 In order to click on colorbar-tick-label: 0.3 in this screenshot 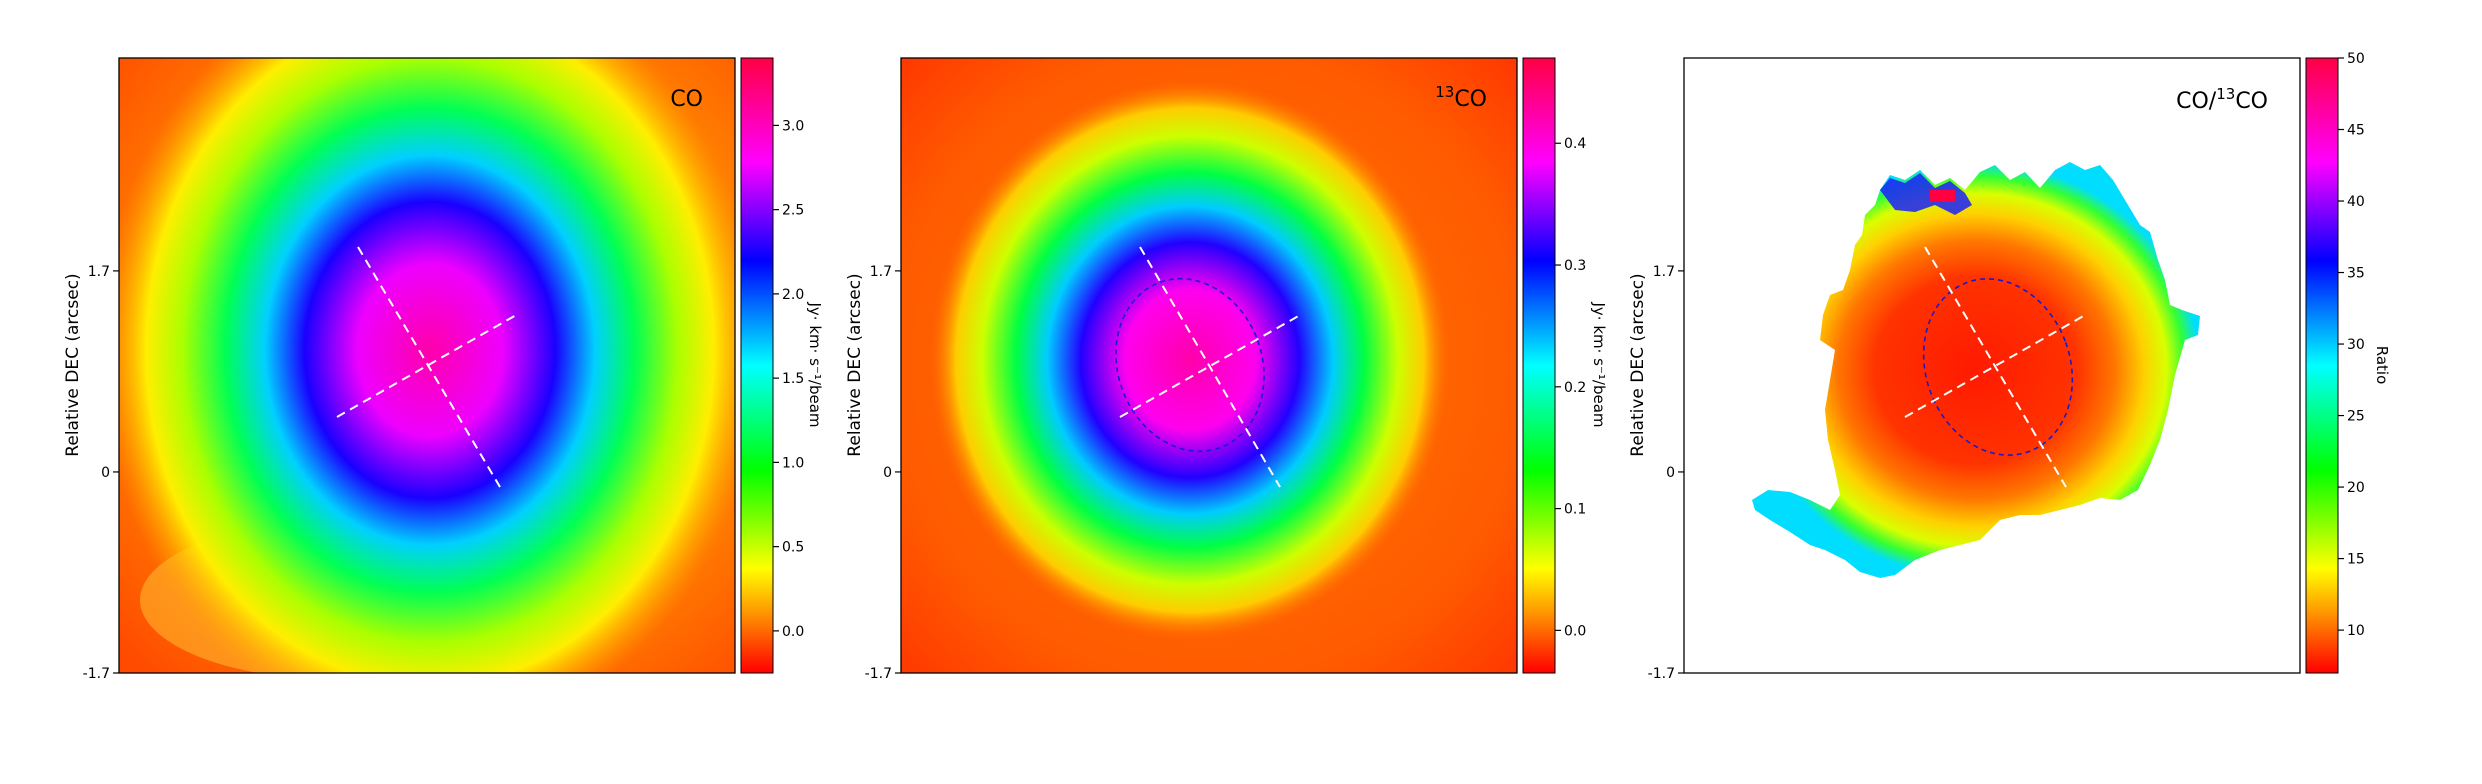, I will do `click(1575, 266)`.